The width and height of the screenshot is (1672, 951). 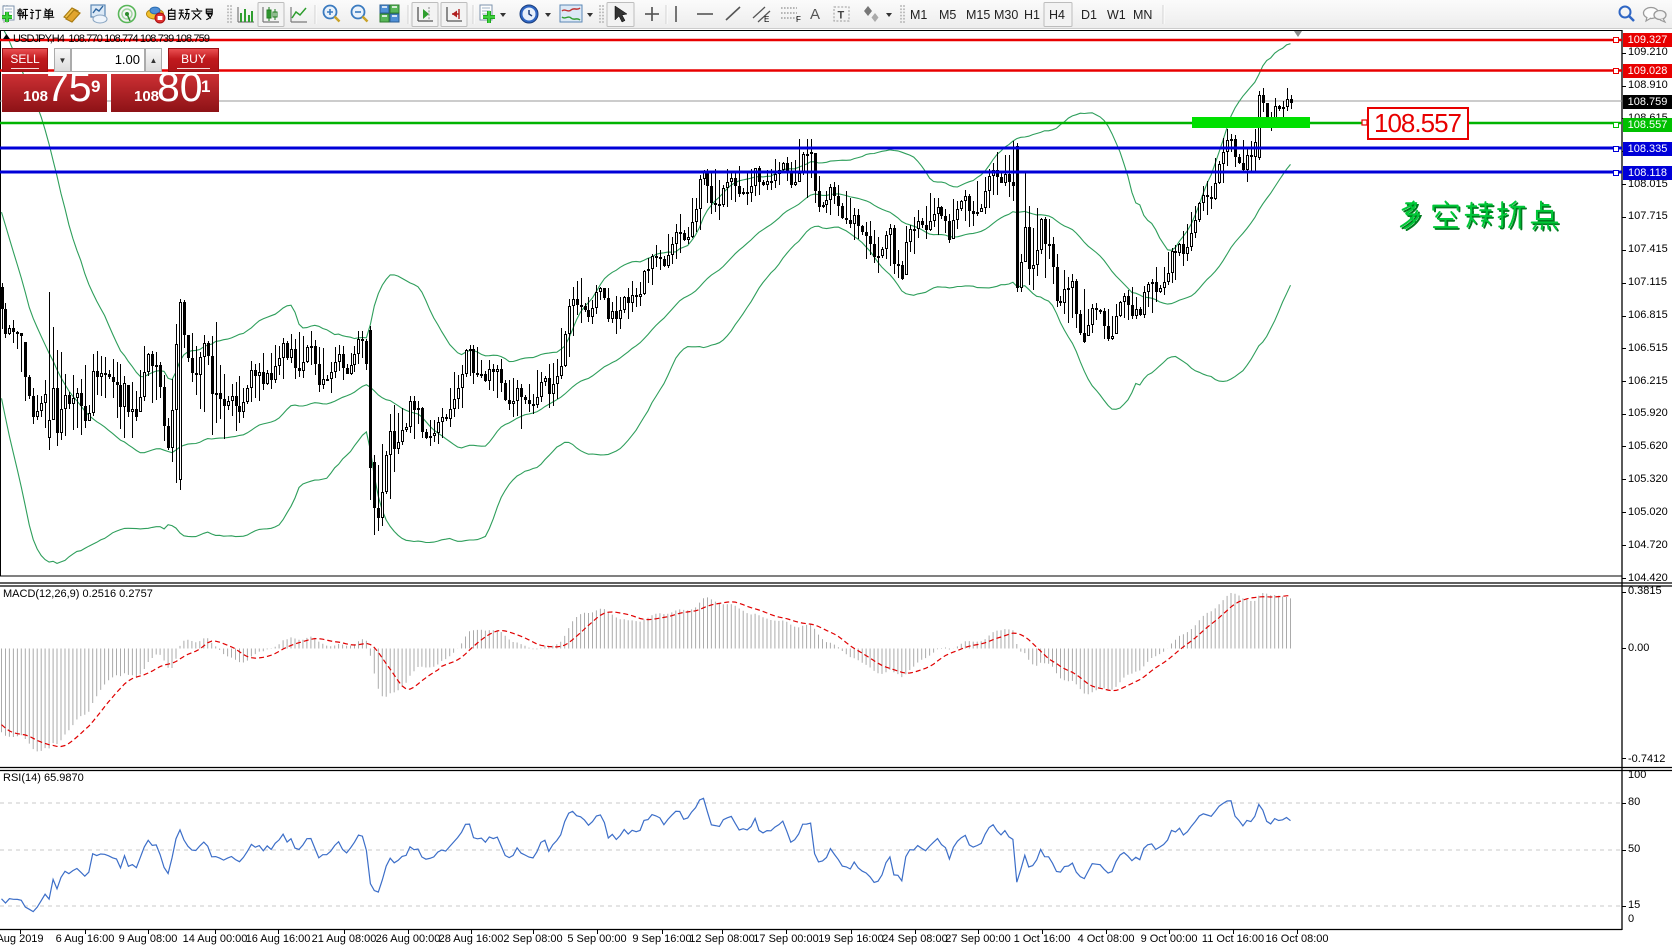 What do you see at coordinates (1089, 15) in the screenshot?
I see `svg-text: D1` at bounding box center [1089, 15].